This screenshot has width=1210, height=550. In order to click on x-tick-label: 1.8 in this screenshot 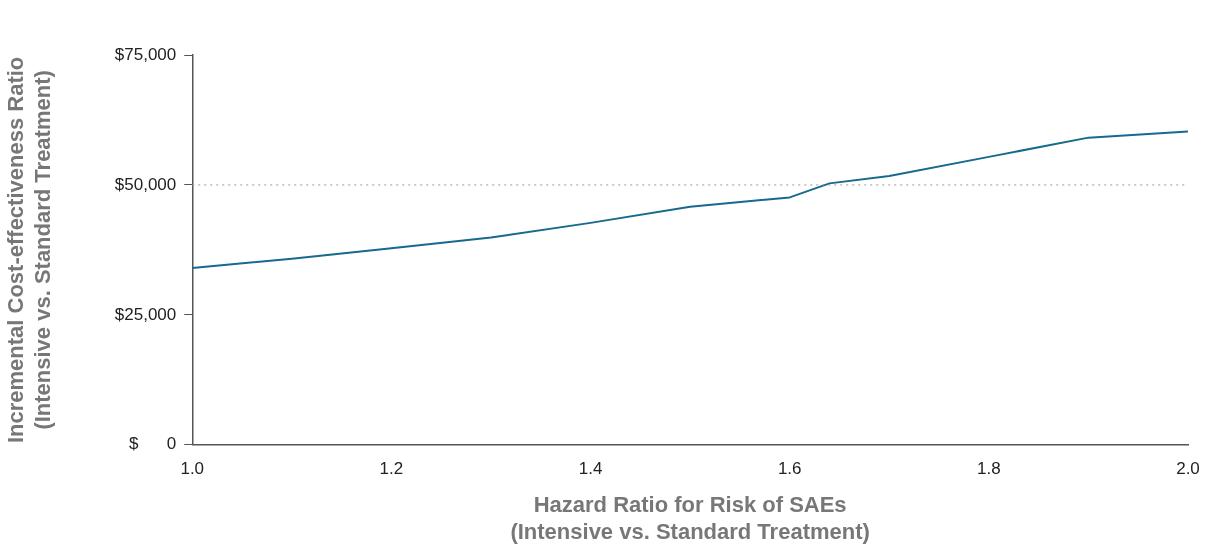, I will do `click(989, 468)`.